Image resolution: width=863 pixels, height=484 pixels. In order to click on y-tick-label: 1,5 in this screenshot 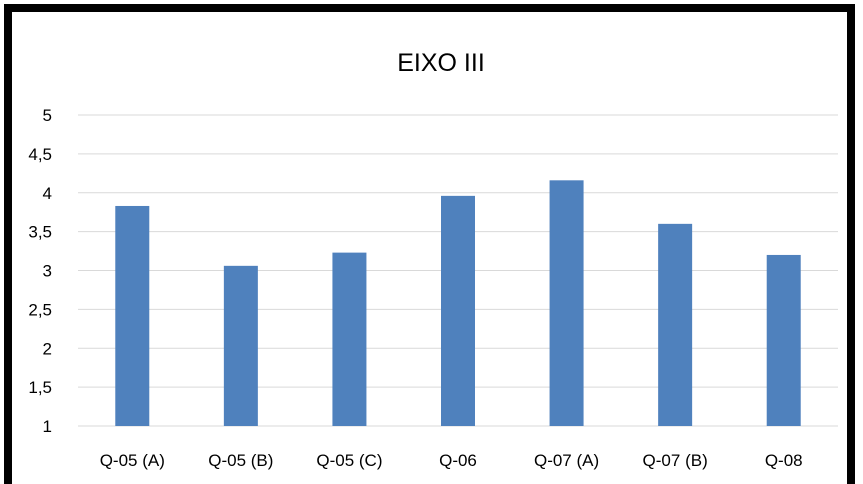, I will do `click(40, 387)`.